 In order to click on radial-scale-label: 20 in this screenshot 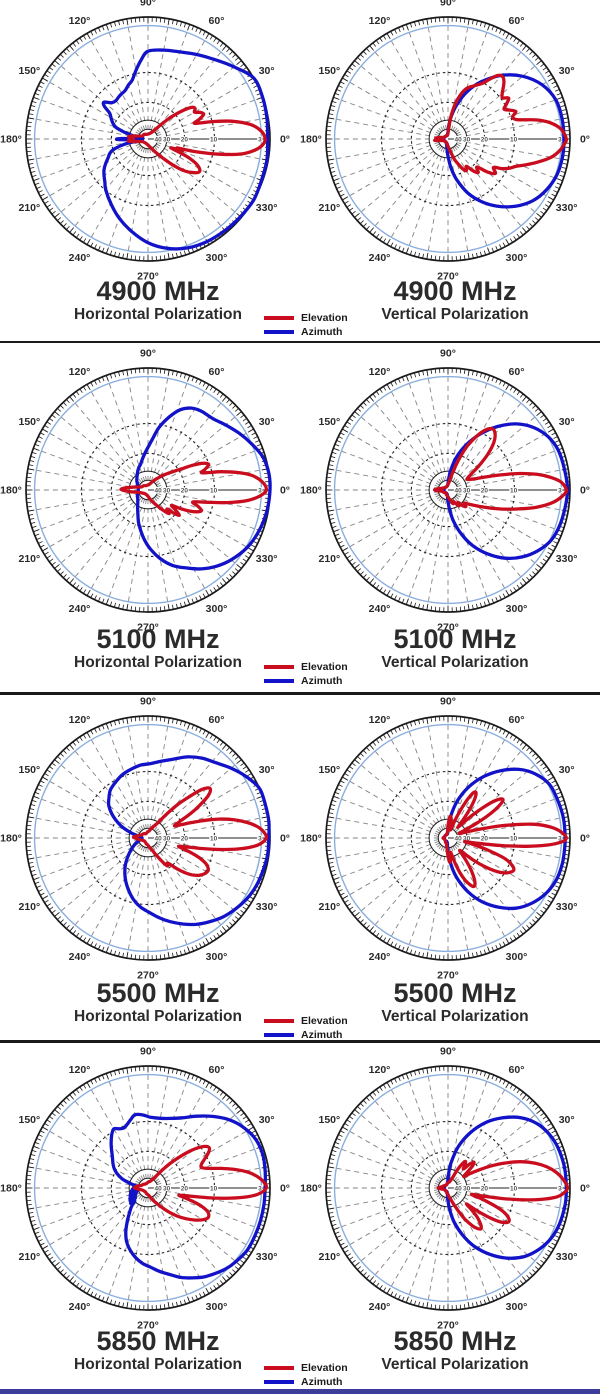, I will do `click(185, 839)`.